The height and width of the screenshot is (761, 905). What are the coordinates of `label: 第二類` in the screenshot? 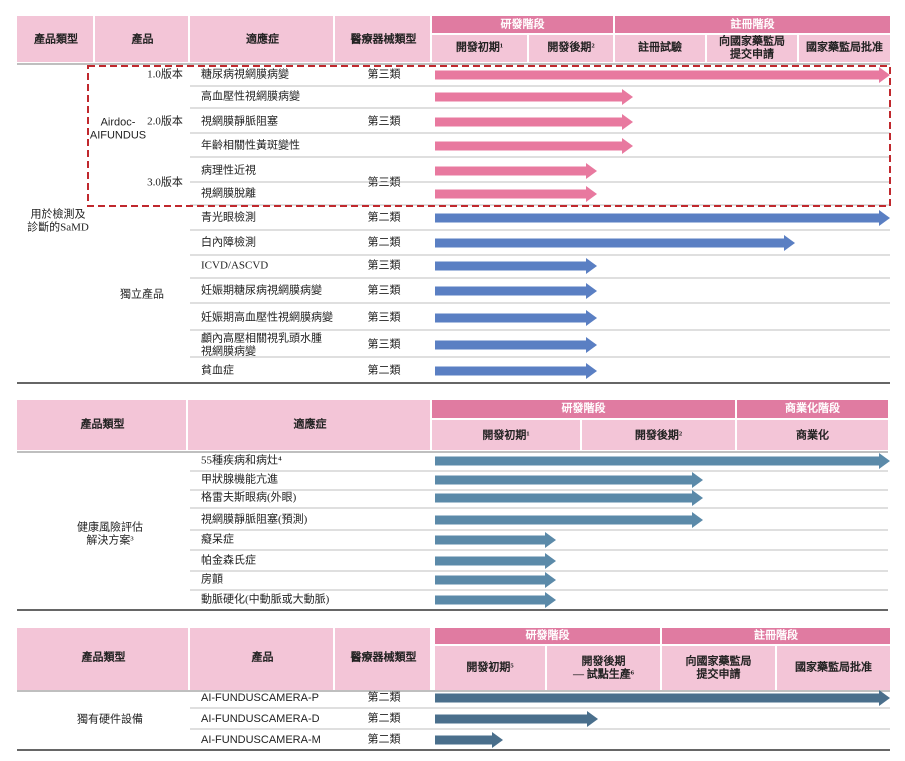 It's located at (384, 718).